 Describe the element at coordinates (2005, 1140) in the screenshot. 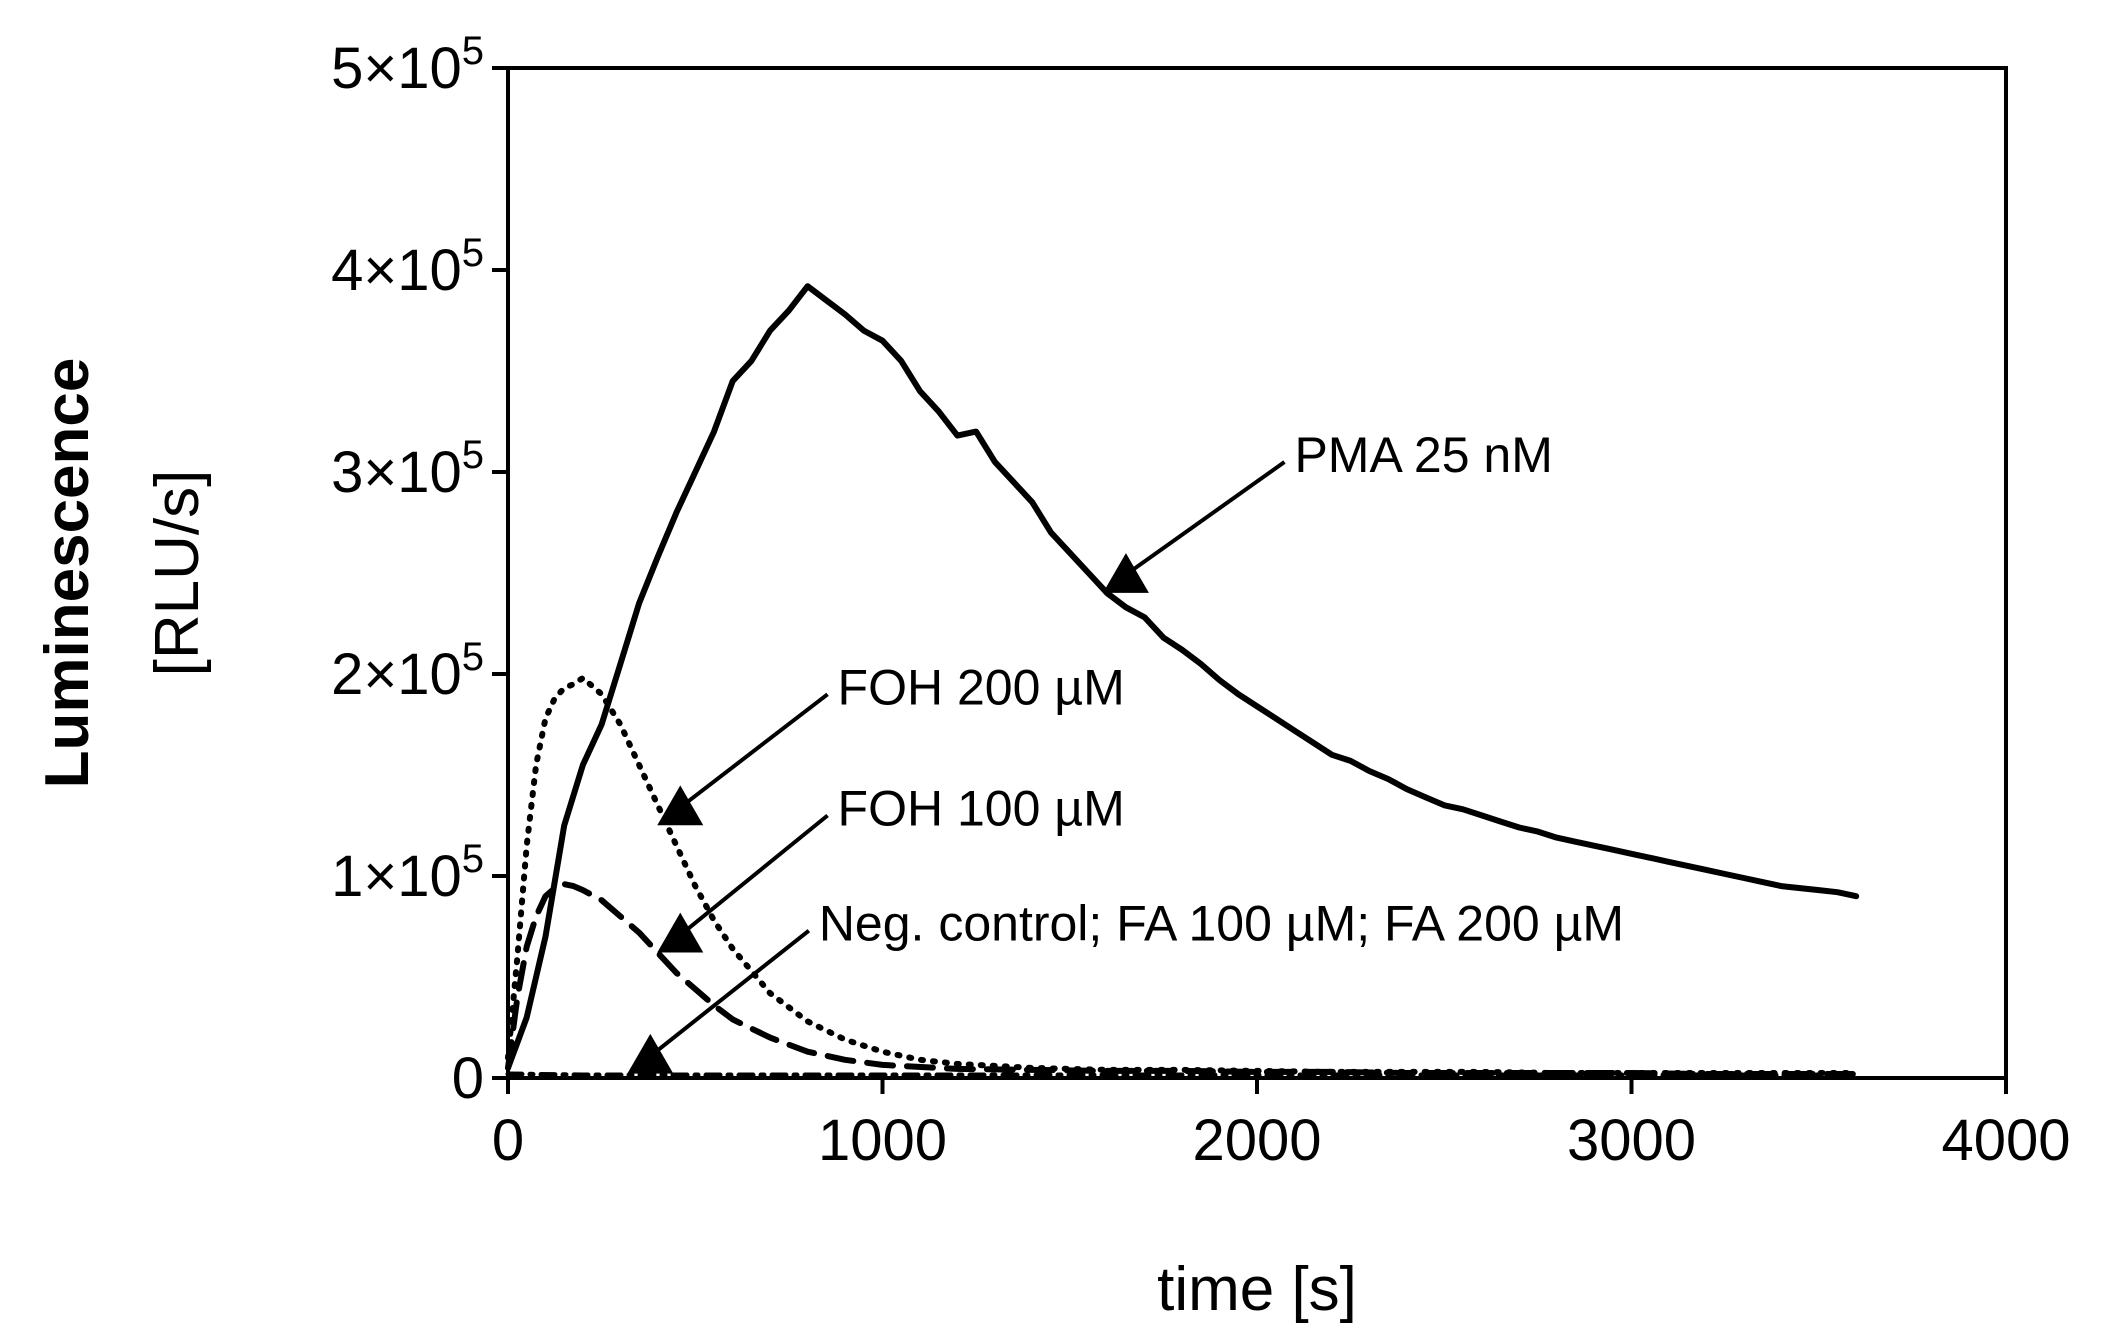

I see `x-tick-label: 4000` at that location.